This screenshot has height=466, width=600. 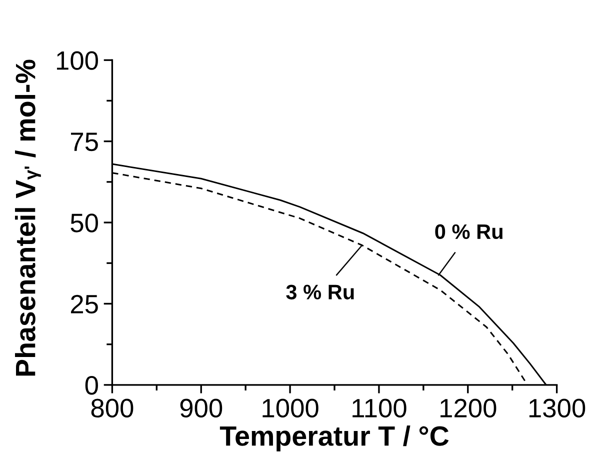 What do you see at coordinates (468, 232) in the screenshot?
I see `annotation: 0 % Ru` at bounding box center [468, 232].